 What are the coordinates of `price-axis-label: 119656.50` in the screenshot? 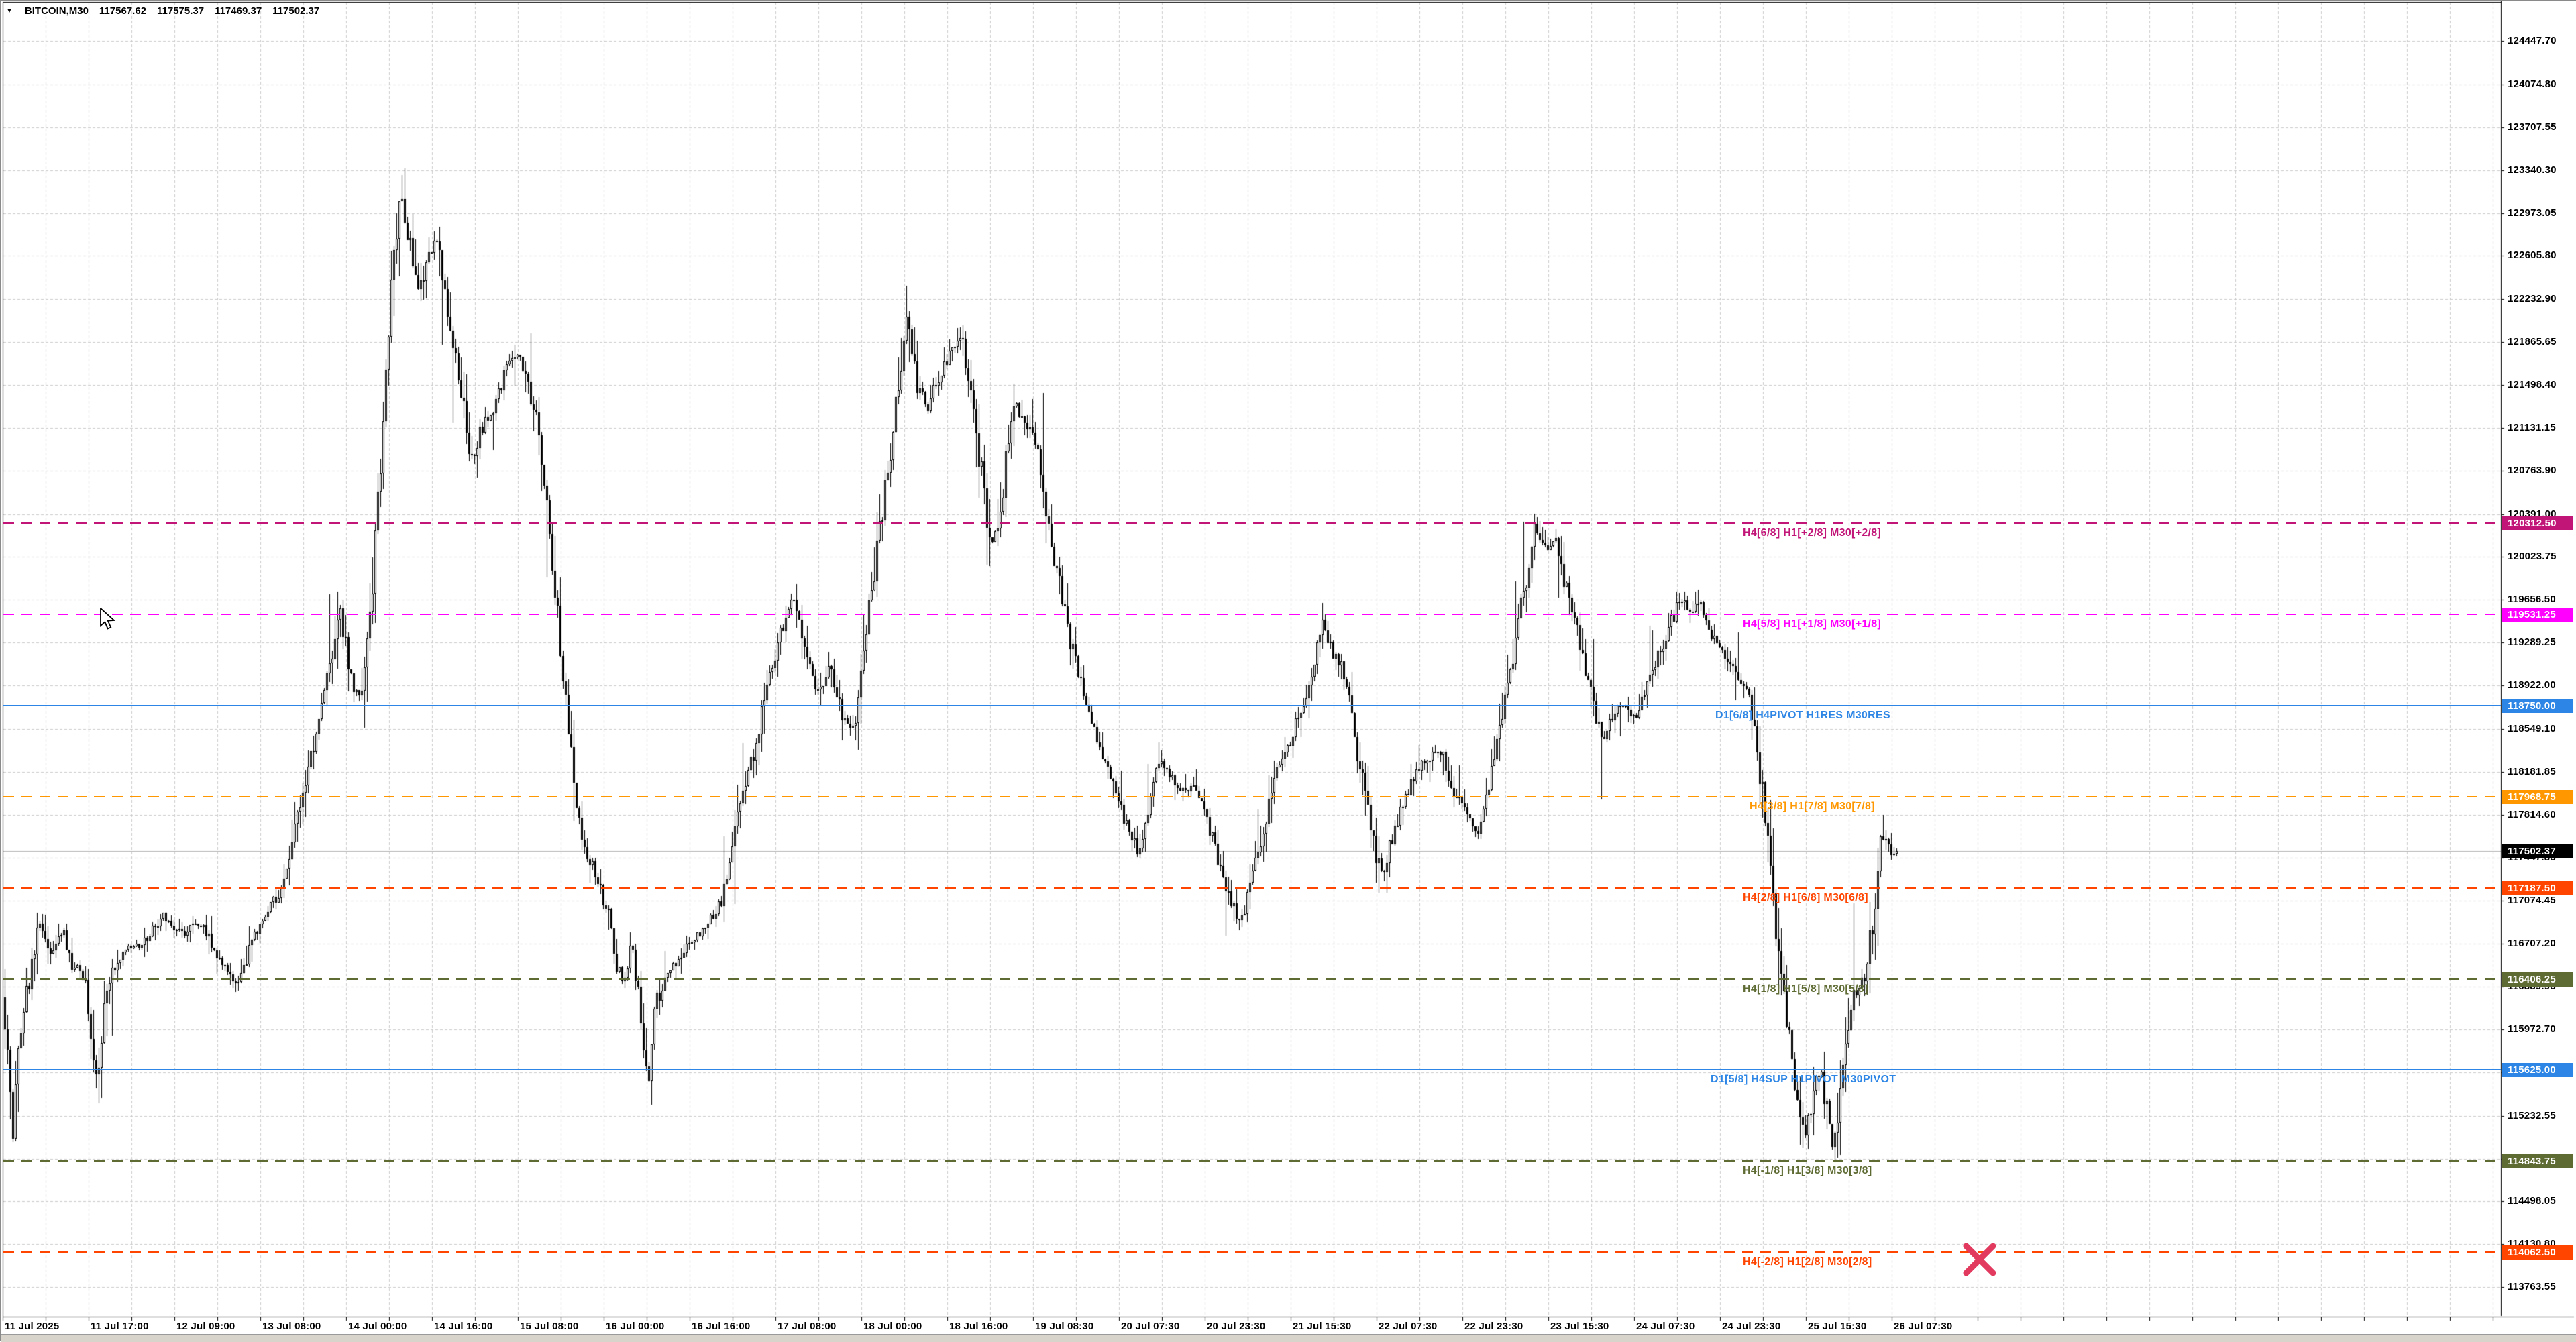 It's located at (2532, 599).